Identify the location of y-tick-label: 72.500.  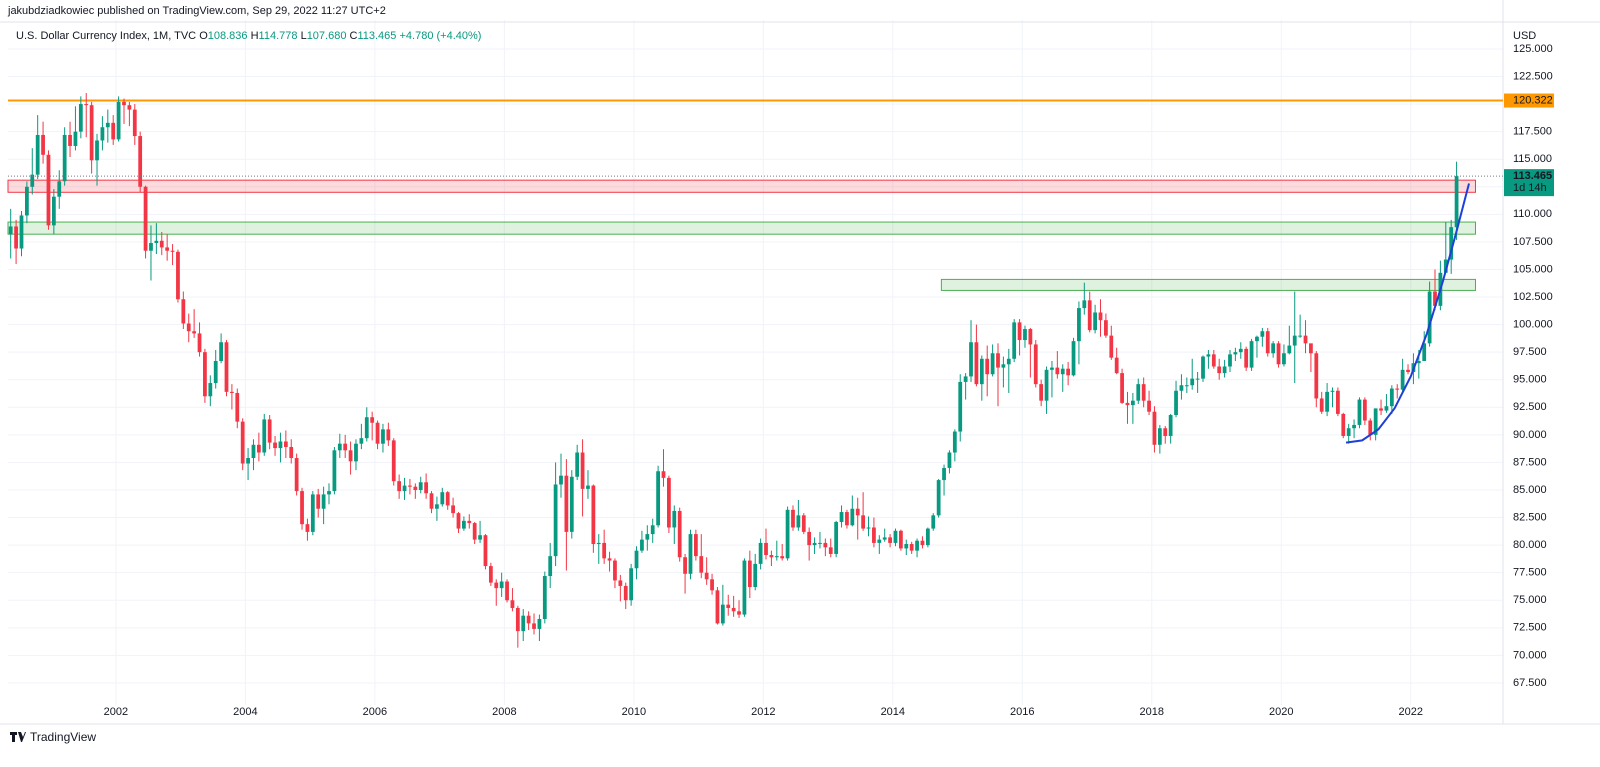
(1530, 628).